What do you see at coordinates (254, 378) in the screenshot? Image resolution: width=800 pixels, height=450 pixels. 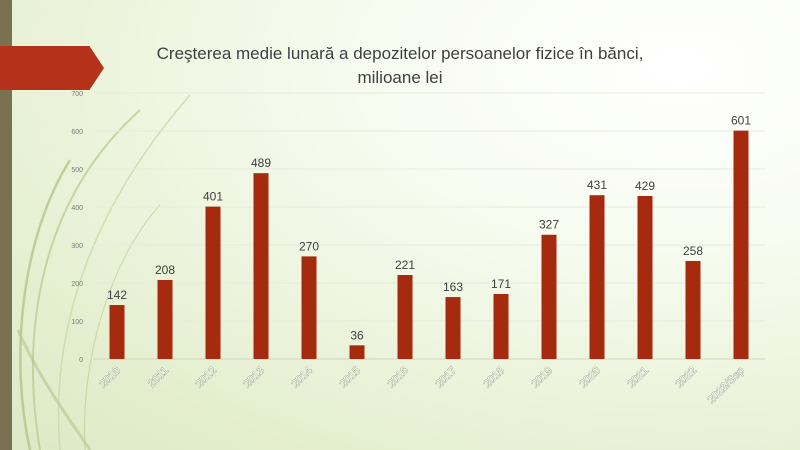 I see `x-tick-label: 2013` at bounding box center [254, 378].